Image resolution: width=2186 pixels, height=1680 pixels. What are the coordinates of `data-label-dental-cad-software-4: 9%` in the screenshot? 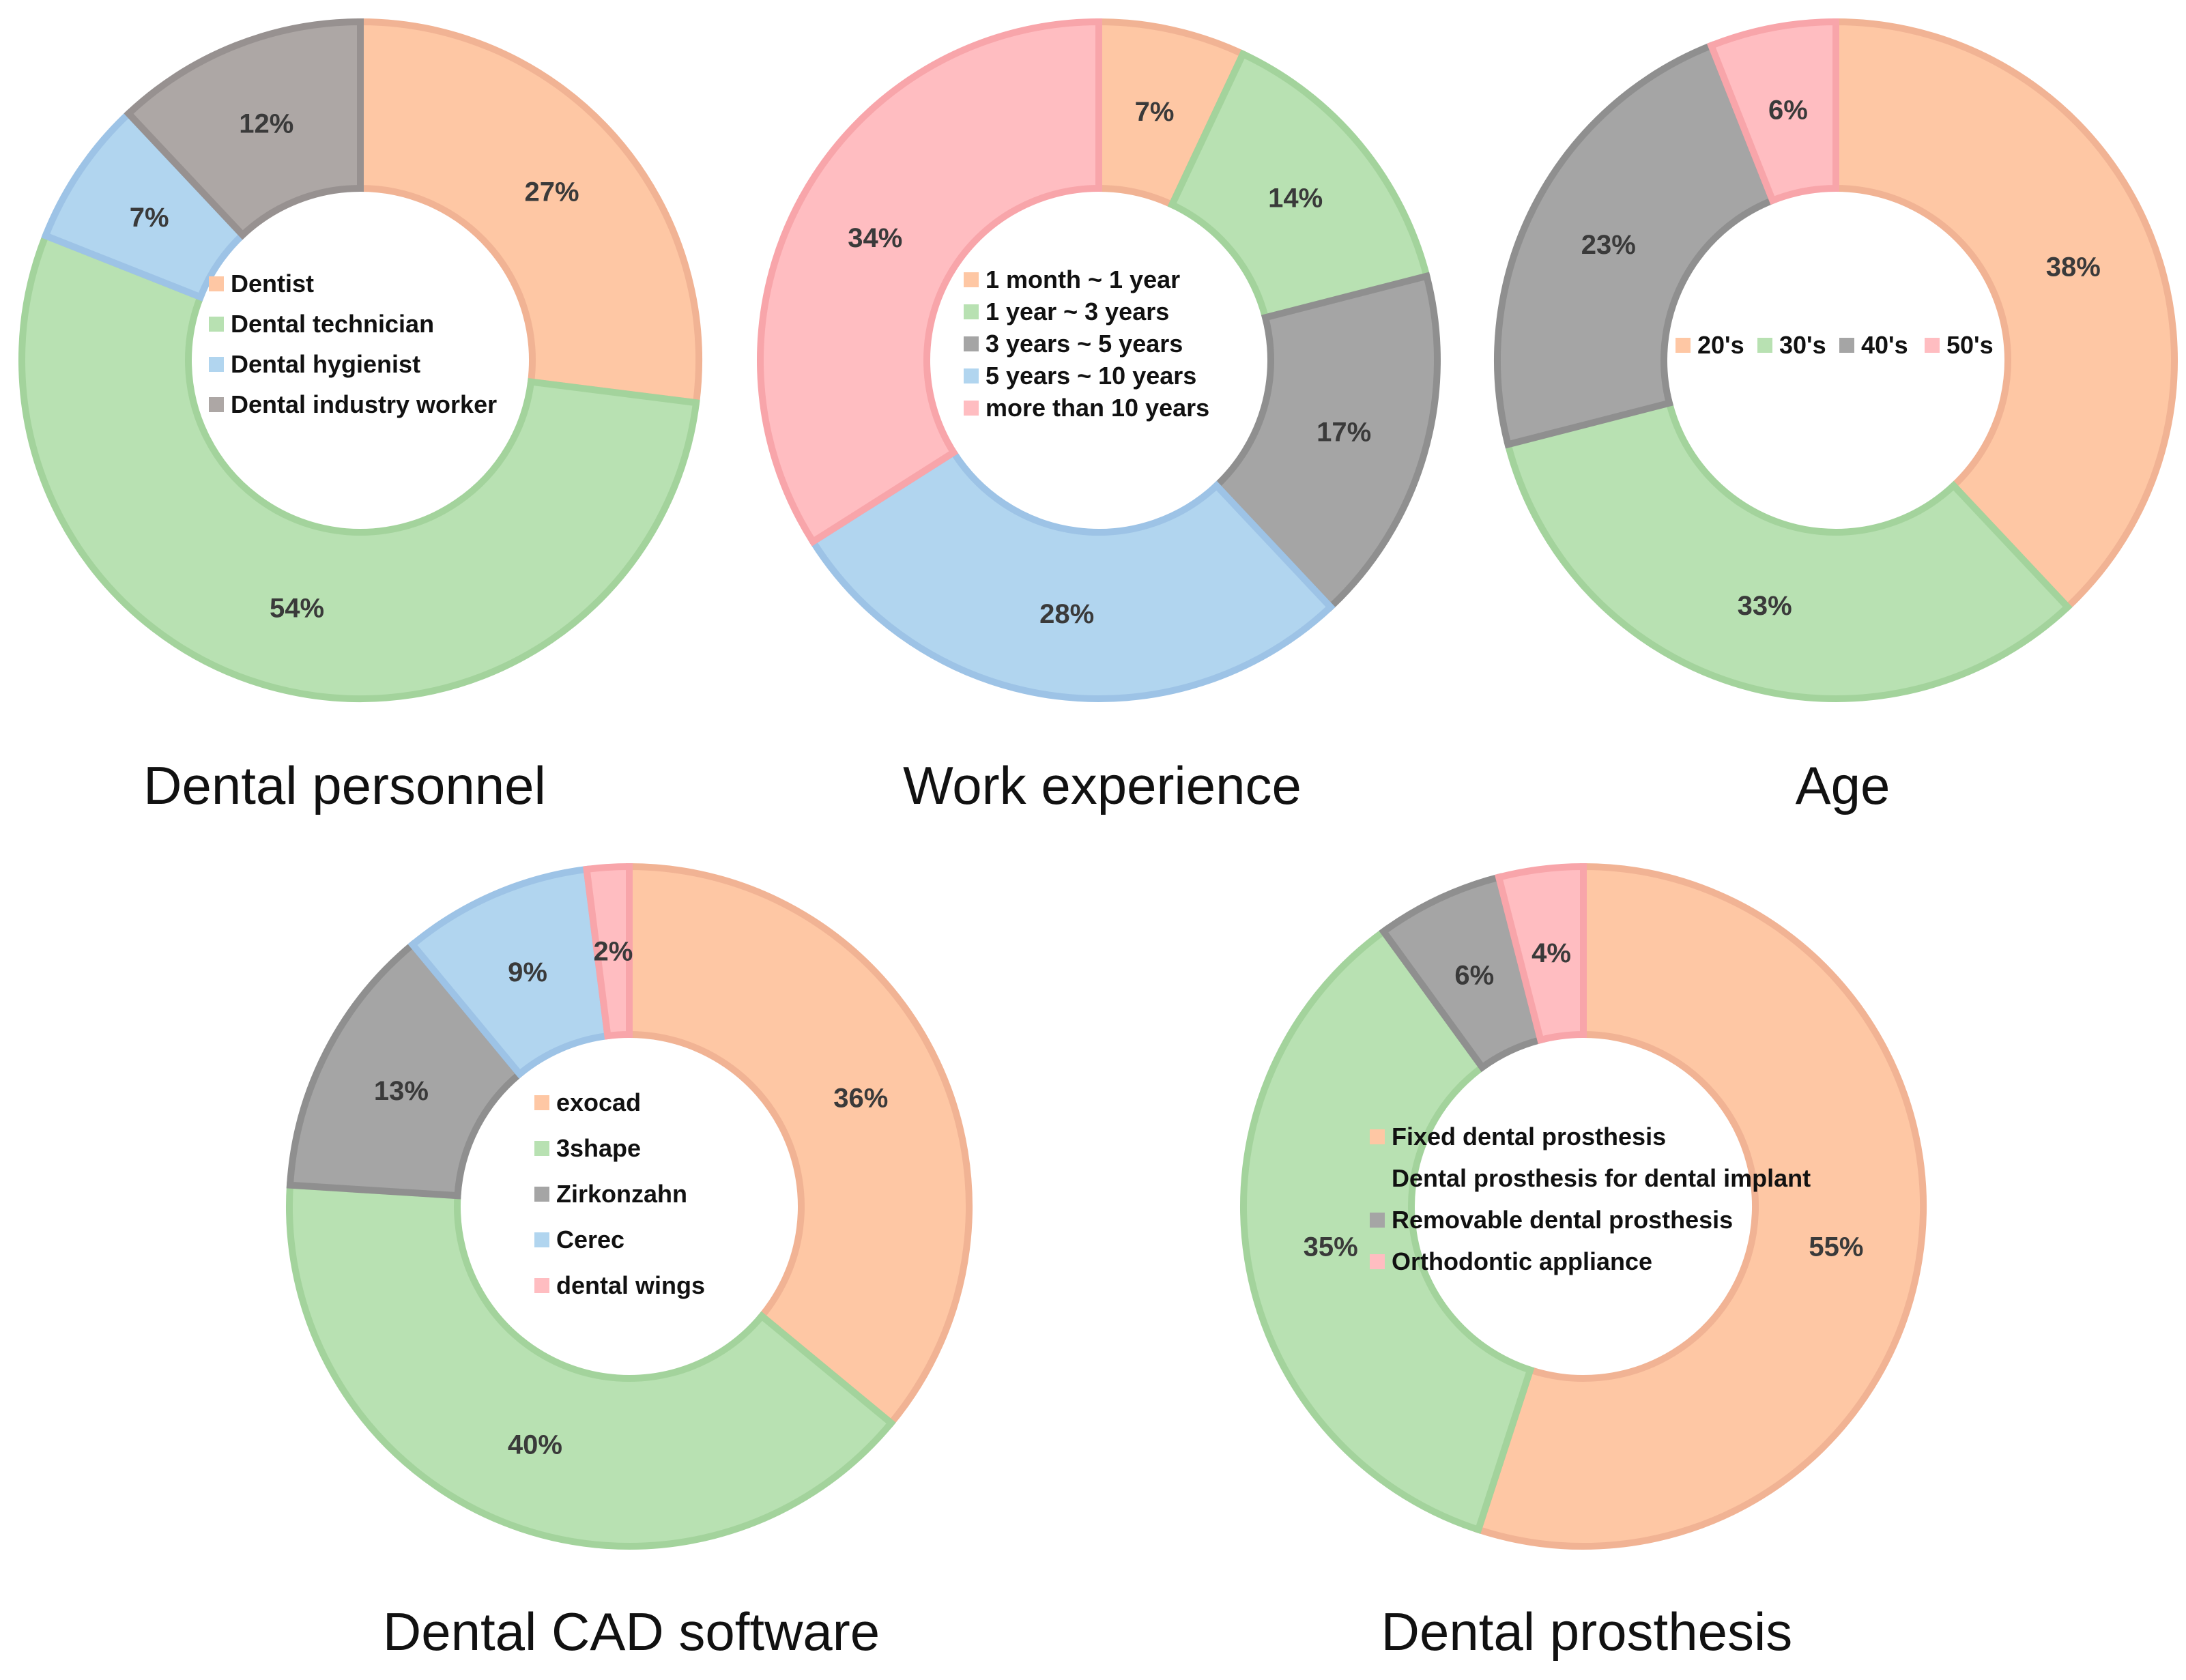 It's located at (527, 972).